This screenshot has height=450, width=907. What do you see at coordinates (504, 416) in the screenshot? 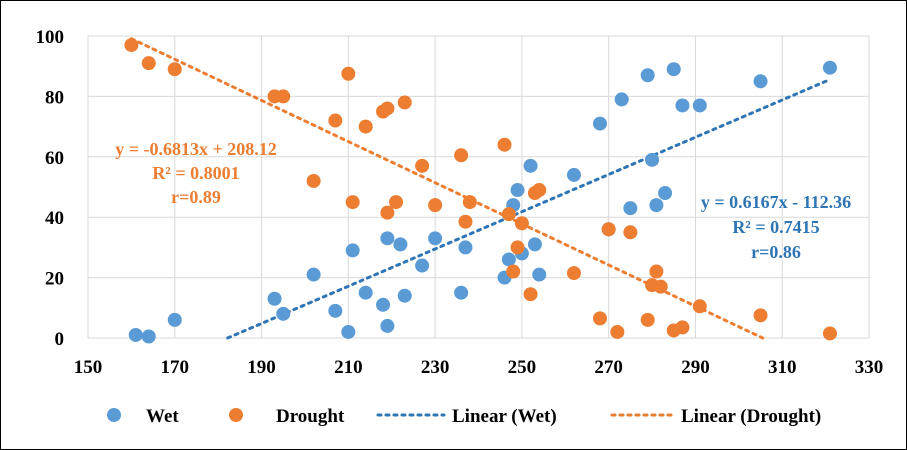
I see `legend-linear-wet-label: Linear (Wet)` at bounding box center [504, 416].